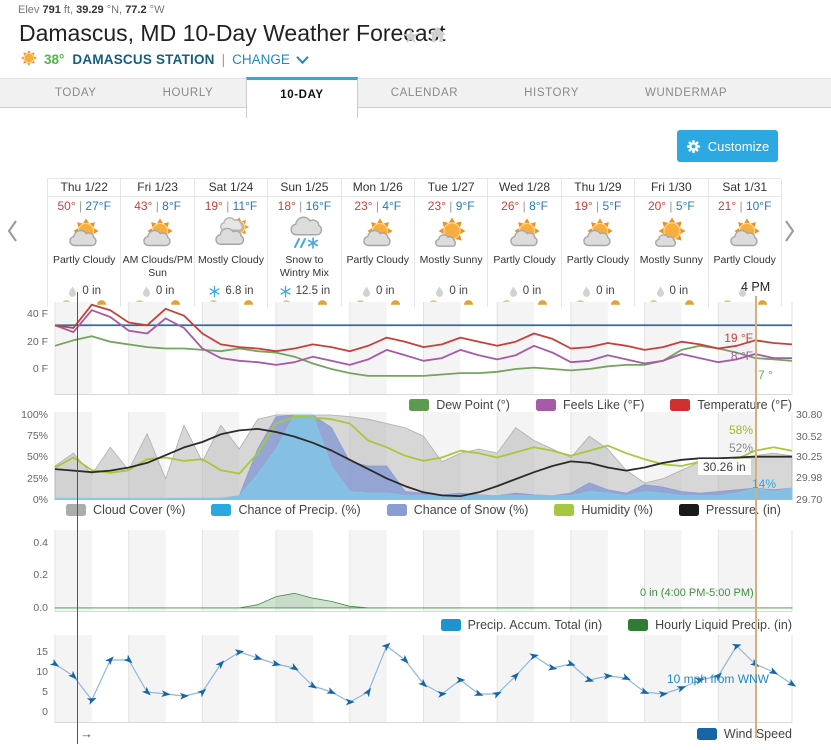  What do you see at coordinates (231, 234) in the screenshot?
I see `mostly-cloudy-icon` at bounding box center [231, 234].